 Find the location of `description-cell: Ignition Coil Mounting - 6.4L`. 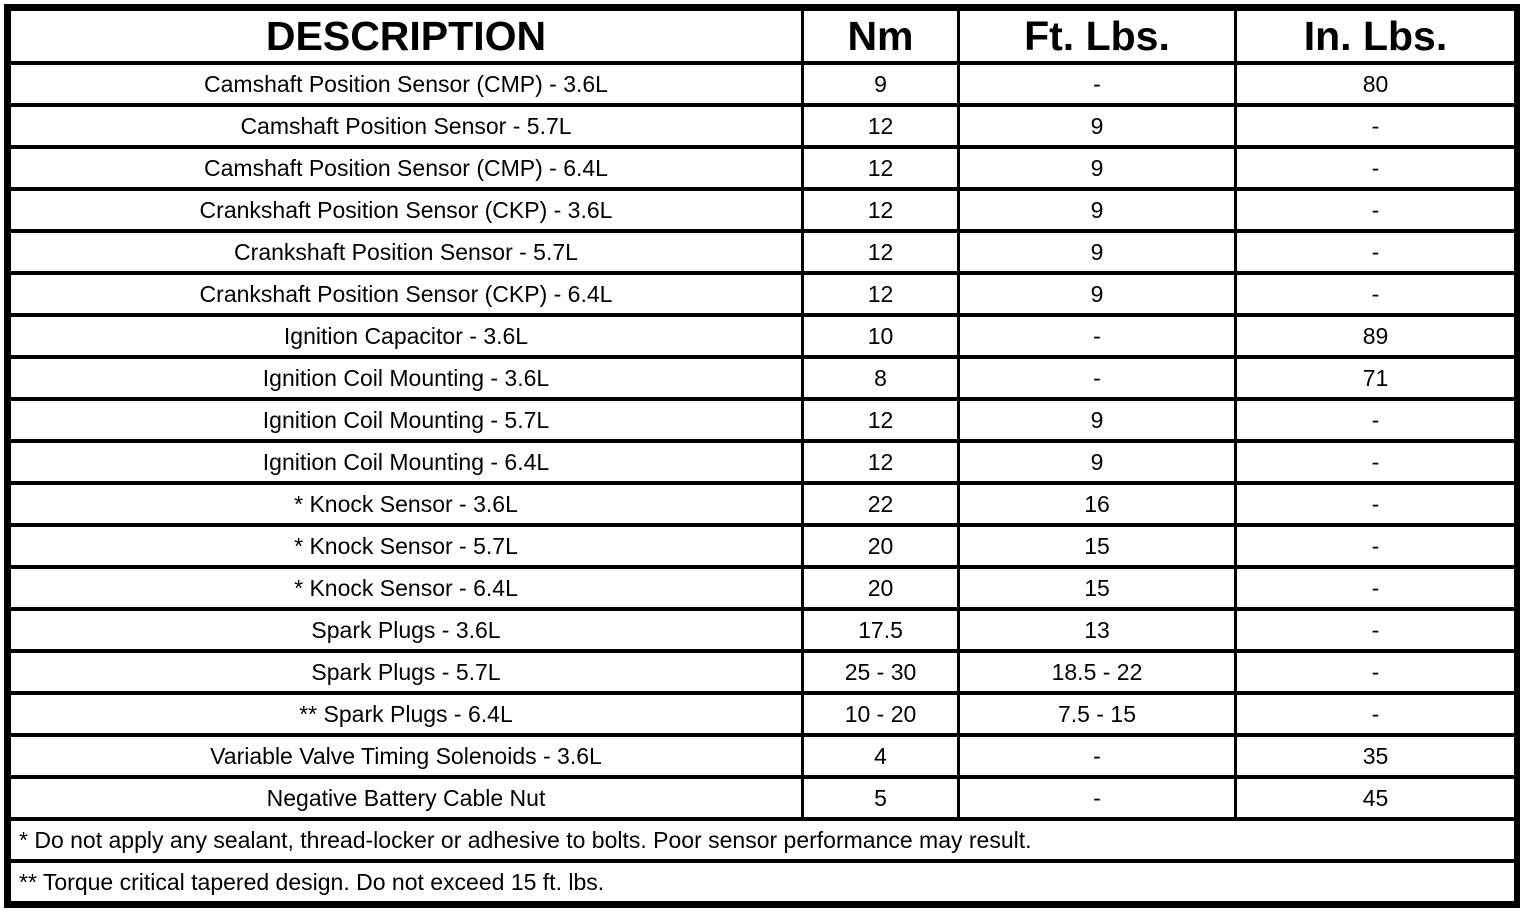

description-cell: Ignition Coil Mounting - 6.4L is located at coordinates (405, 462).